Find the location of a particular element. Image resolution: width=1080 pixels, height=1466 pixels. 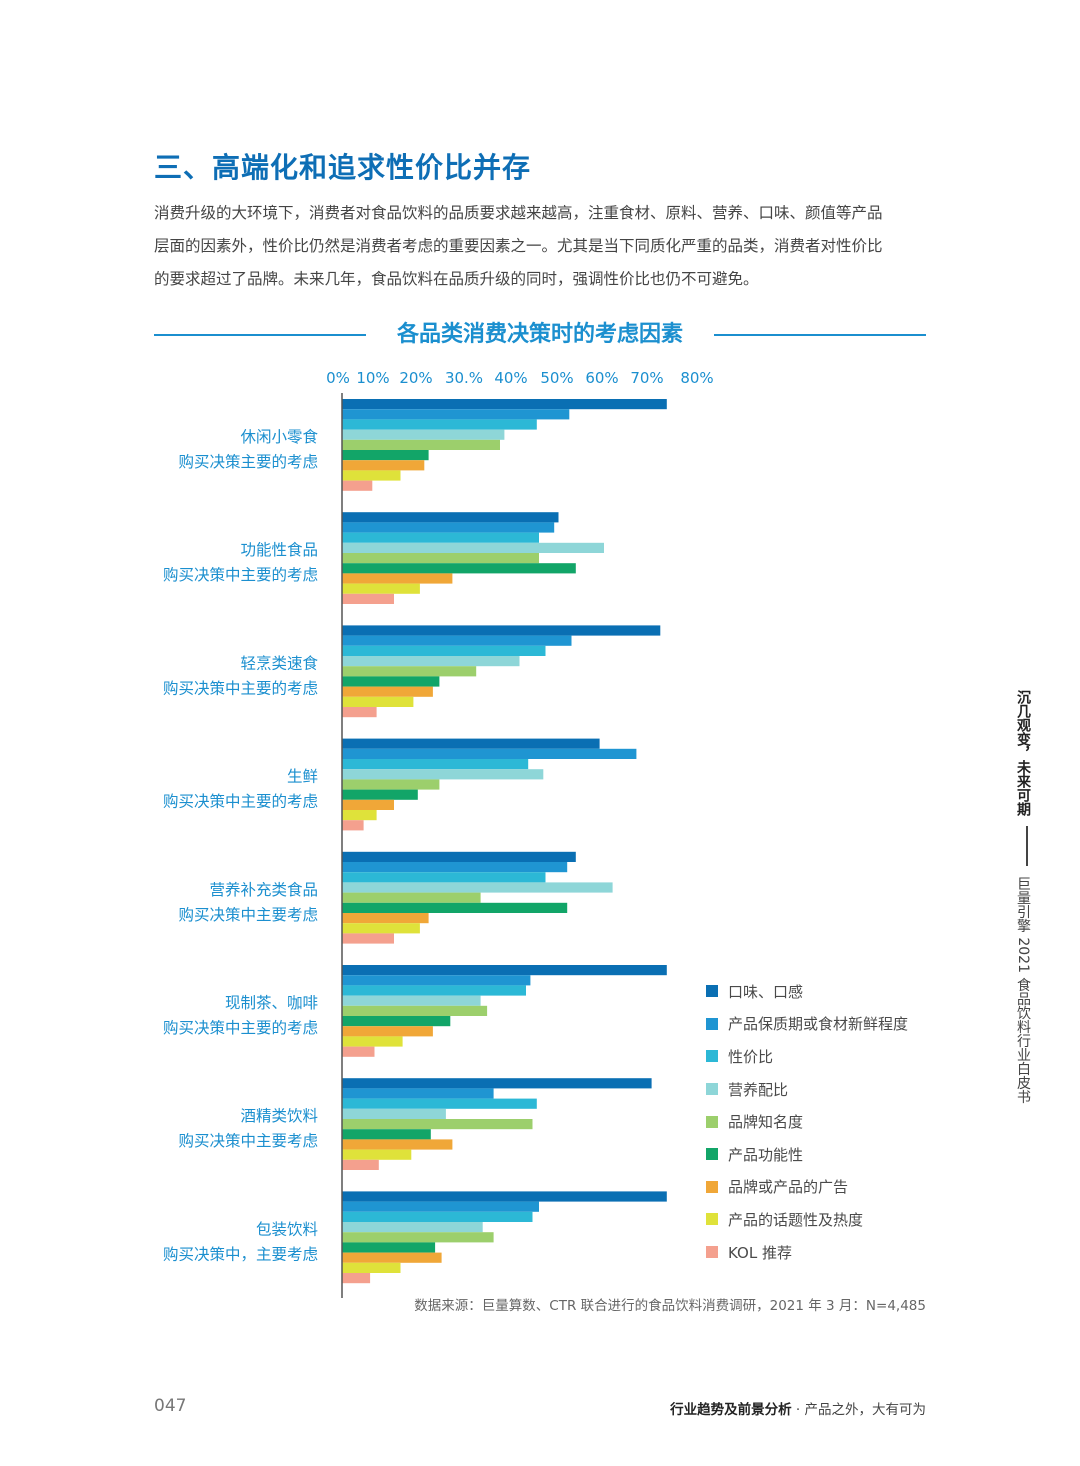

legend-label: 营养配比 is located at coordinates (758, 1089).